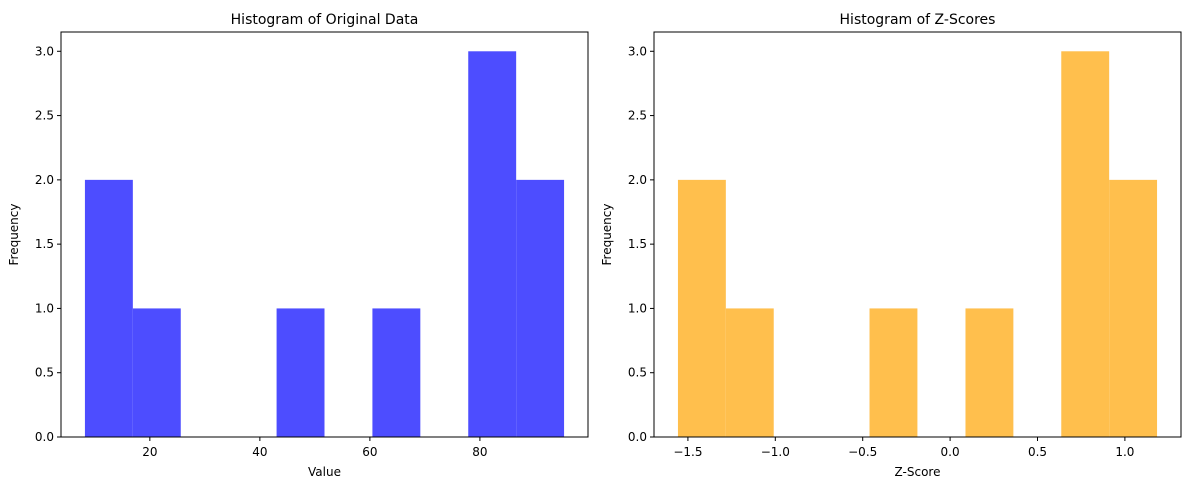 Image resolution: width=1189 pixels, height=494 pixels. Describe the element at coordinates (369, 452) in the screenshot. I see `x-tick-label: 60` at that location.